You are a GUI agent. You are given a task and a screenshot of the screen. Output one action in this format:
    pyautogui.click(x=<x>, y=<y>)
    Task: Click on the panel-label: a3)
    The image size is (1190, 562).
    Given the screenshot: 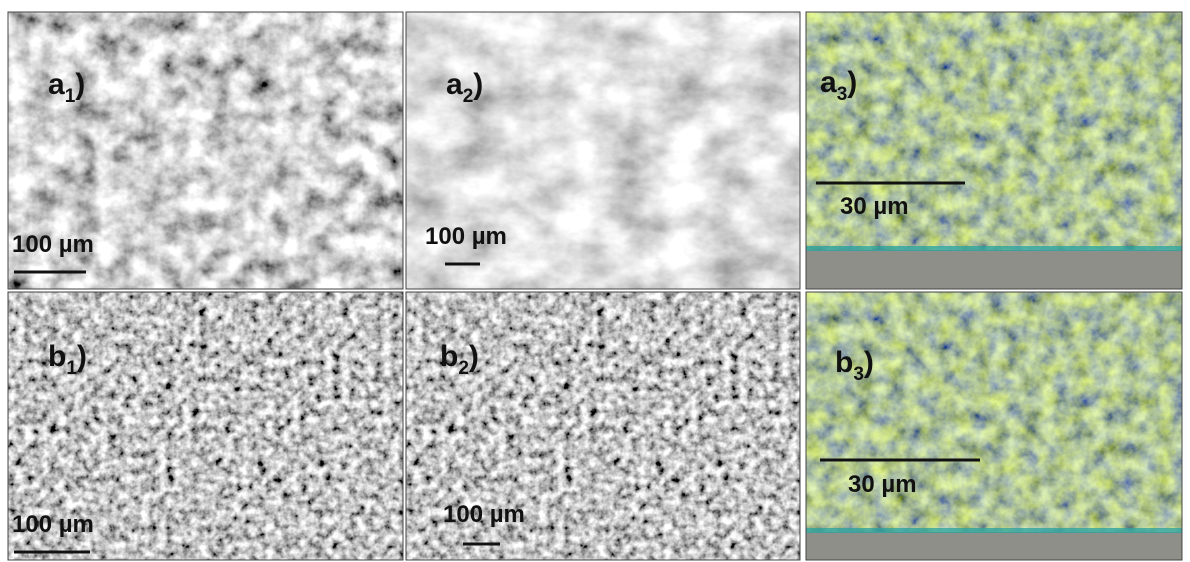 What is the action you would take?
    pyautogui.click(x=838, y=85)
    